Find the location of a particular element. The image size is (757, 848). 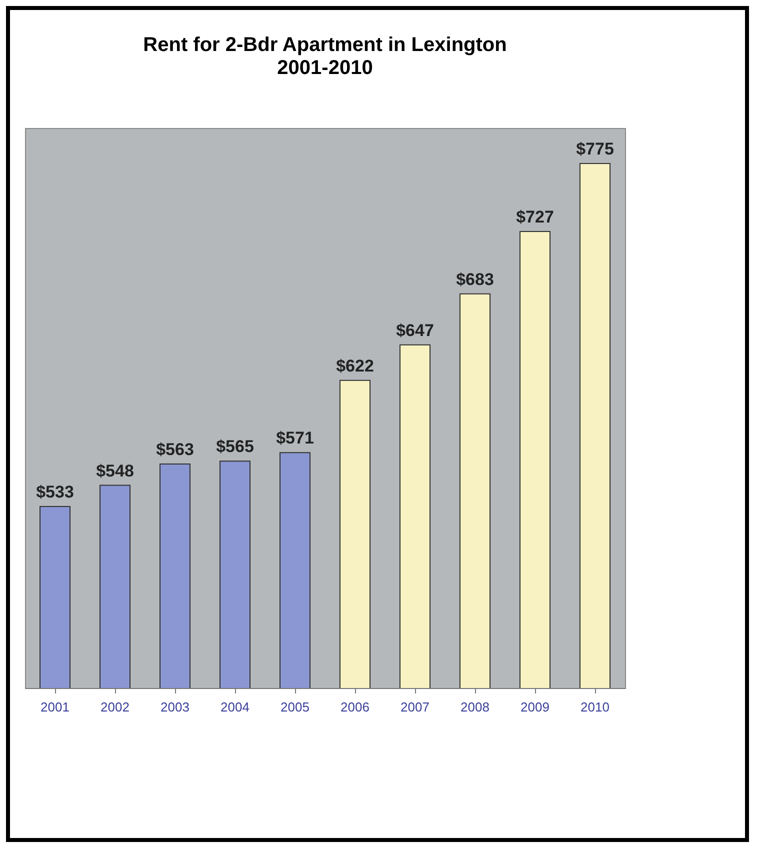

data-label: $727 is located at coordinates (535, 216).